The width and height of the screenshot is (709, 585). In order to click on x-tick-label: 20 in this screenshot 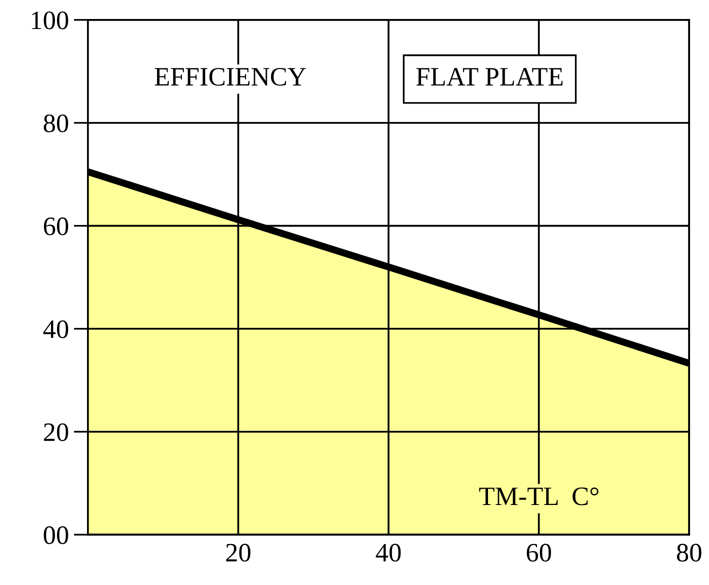, I will do `click(238, 553)`.